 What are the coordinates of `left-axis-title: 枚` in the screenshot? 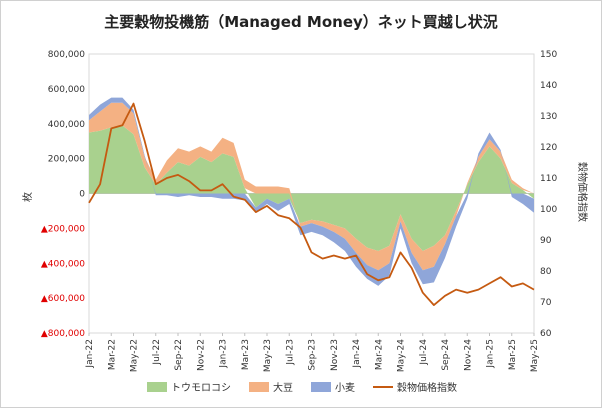 It's located at (27, 197).